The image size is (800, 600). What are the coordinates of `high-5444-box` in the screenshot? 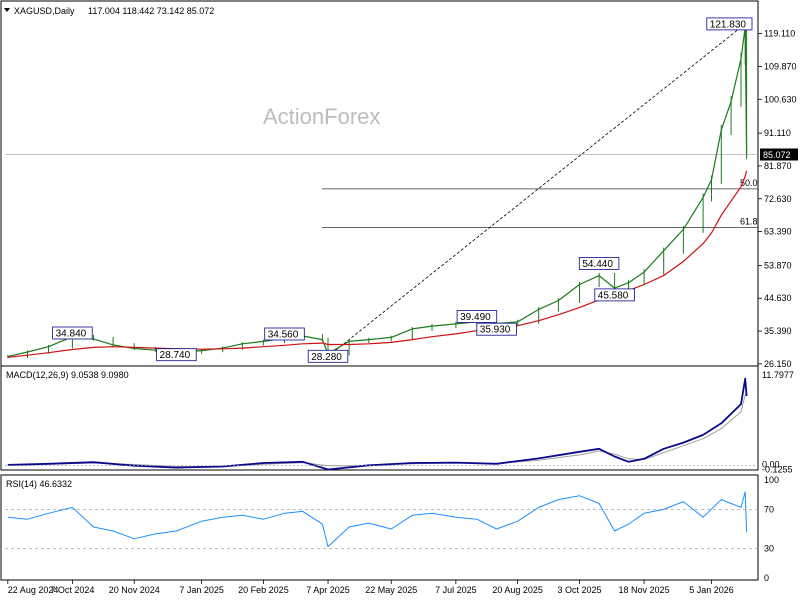 It's located at (599, 263).